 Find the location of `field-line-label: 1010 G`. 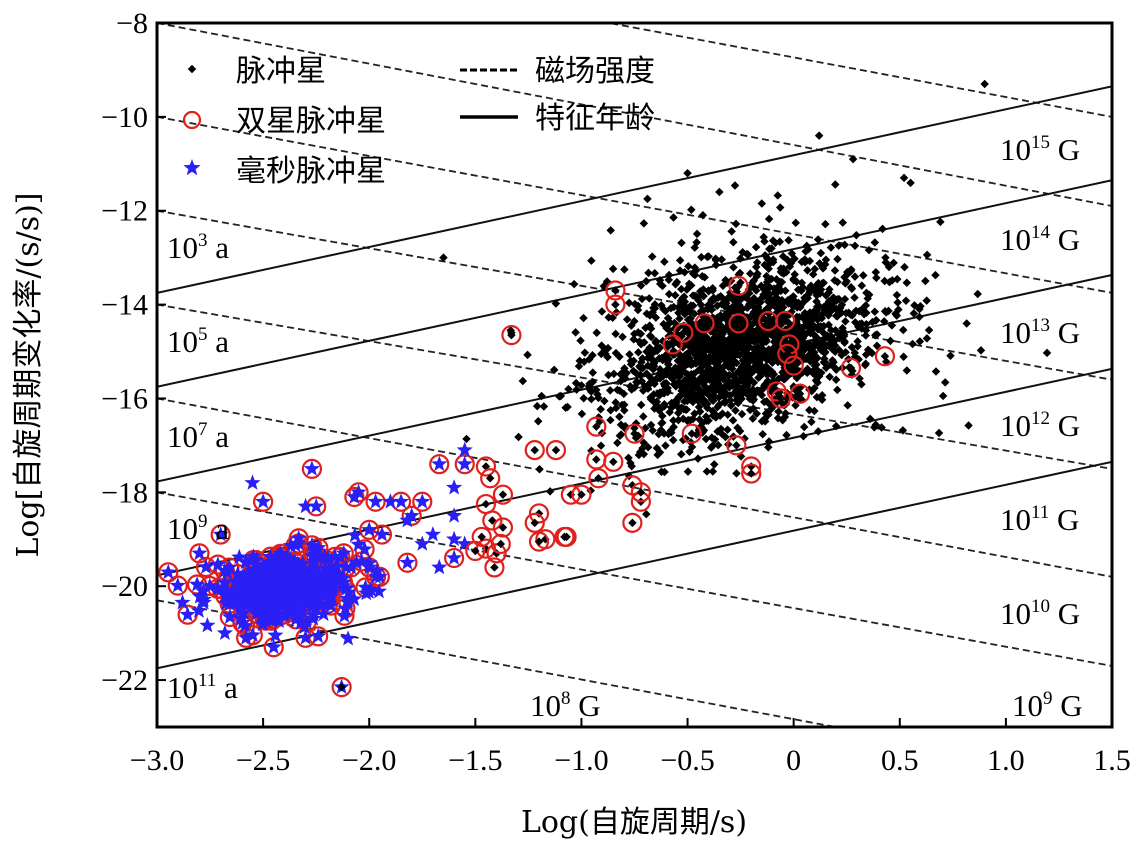

field-line-label: 1010 G is located at coordinates (1040, 613).